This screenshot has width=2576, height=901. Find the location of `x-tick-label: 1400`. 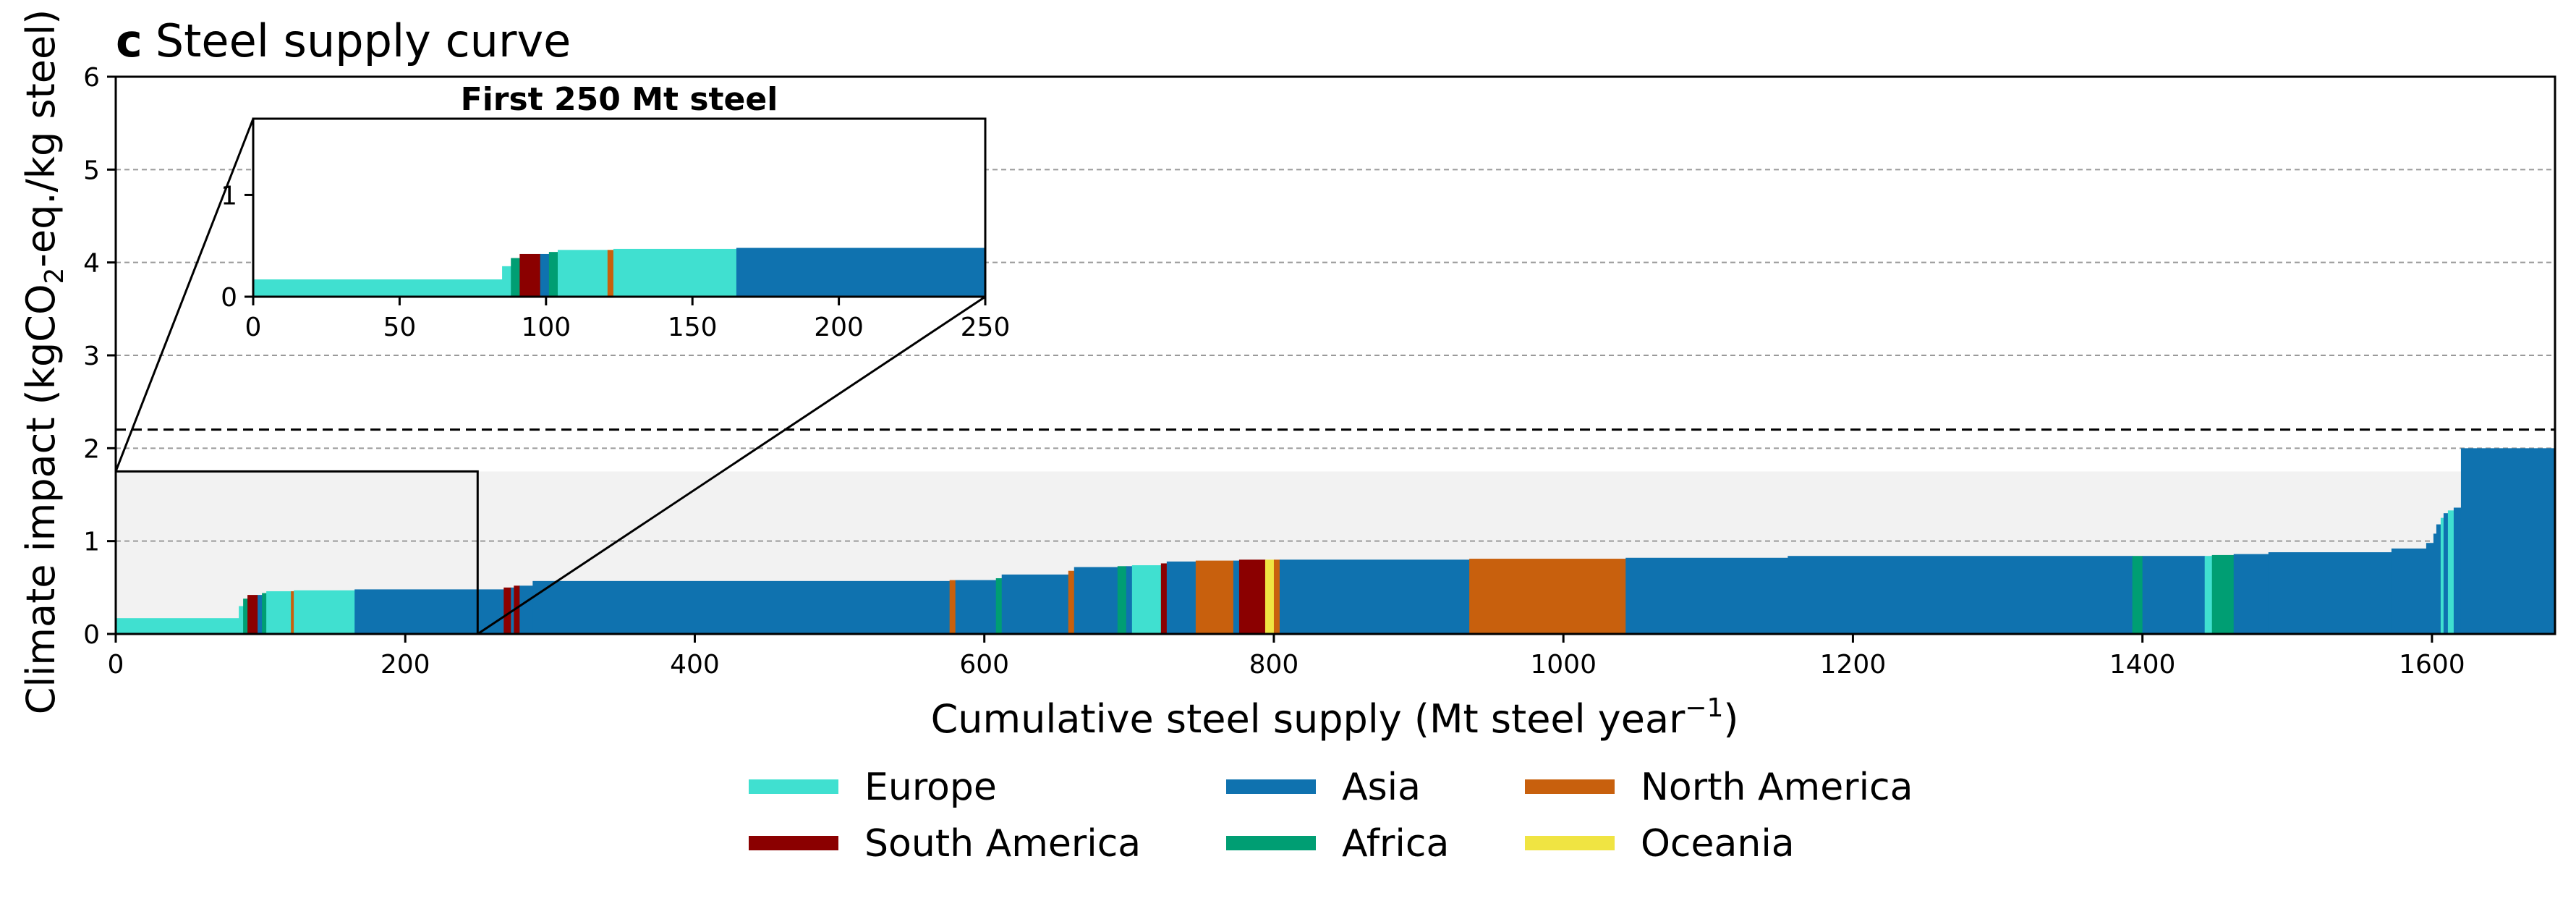

x-tick-label: 1400 is located at coordinates (2142, 665).